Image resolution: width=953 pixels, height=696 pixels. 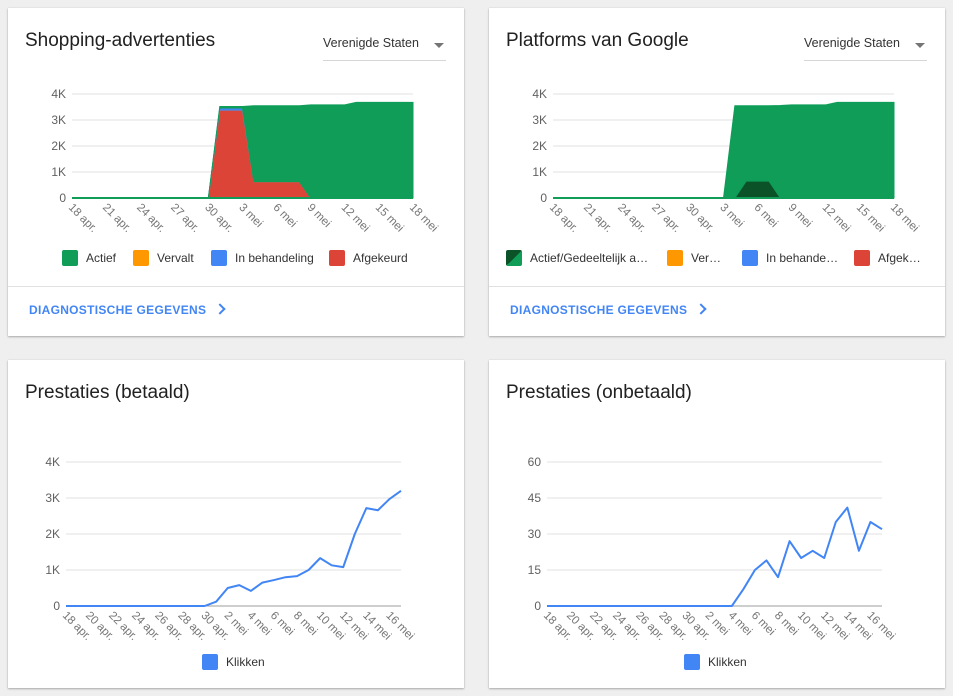 What do you see at coordinates (599, 310) in the screenshot?
I see `diagnostics-link-label: DIAGNOSTISCHE GEGEVENS` at bounding box center [599, 310].